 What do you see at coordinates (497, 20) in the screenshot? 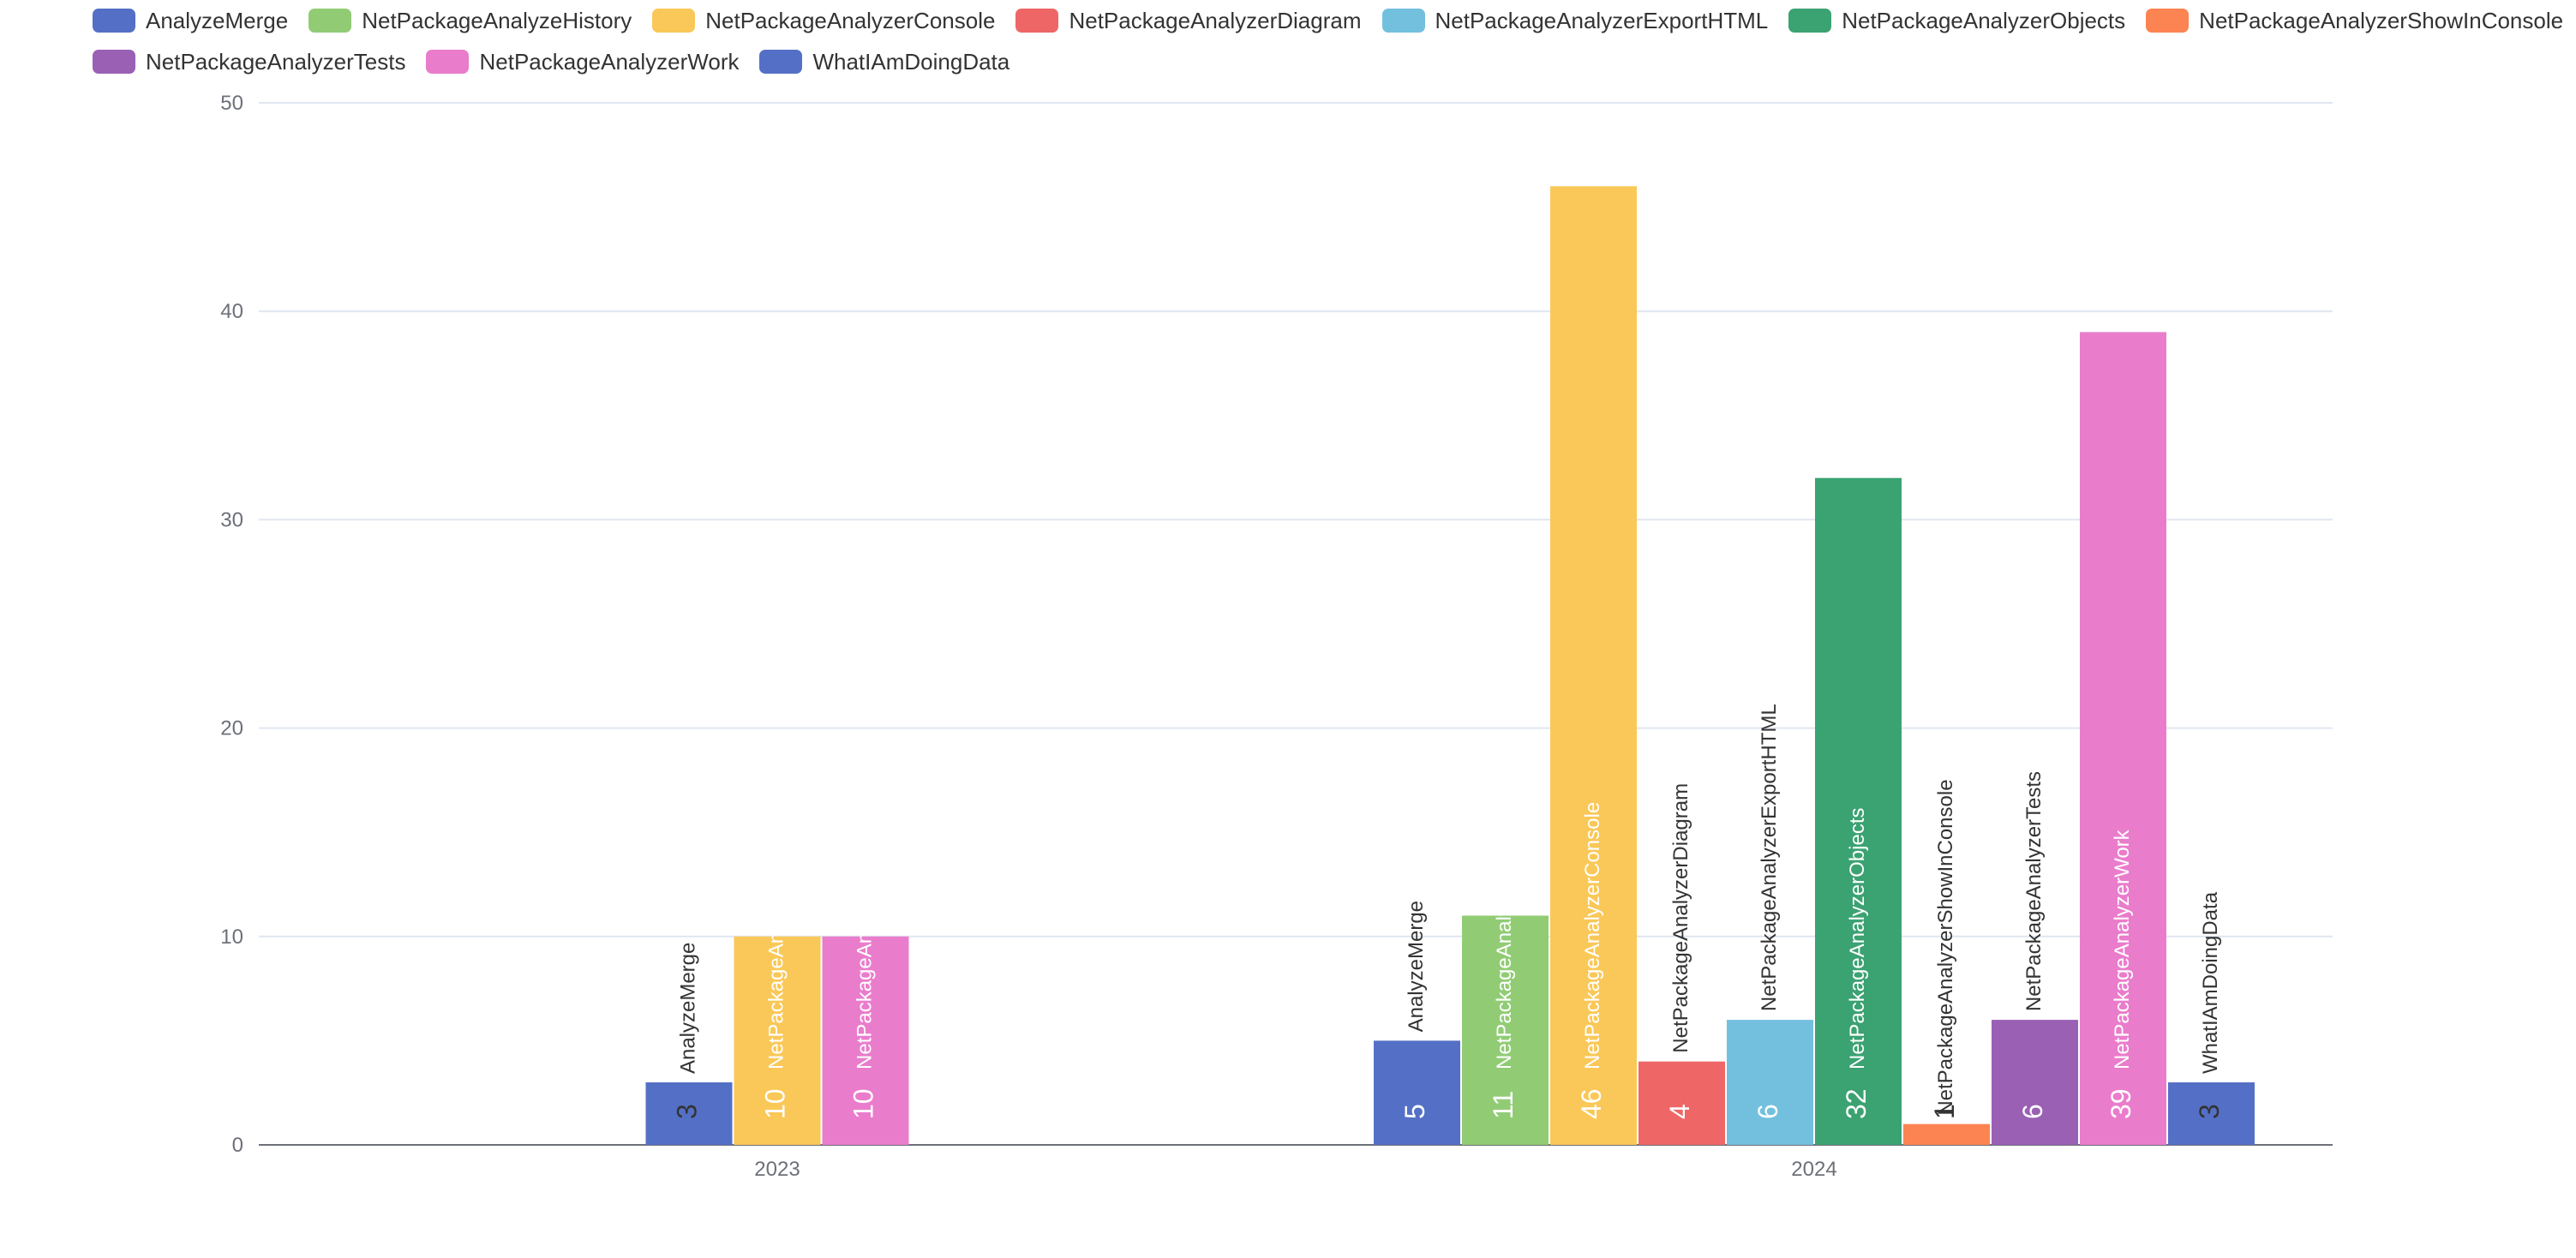
I see `legend-label: NetPackageAnalyzeHistory` at bounding box center [497, 20].